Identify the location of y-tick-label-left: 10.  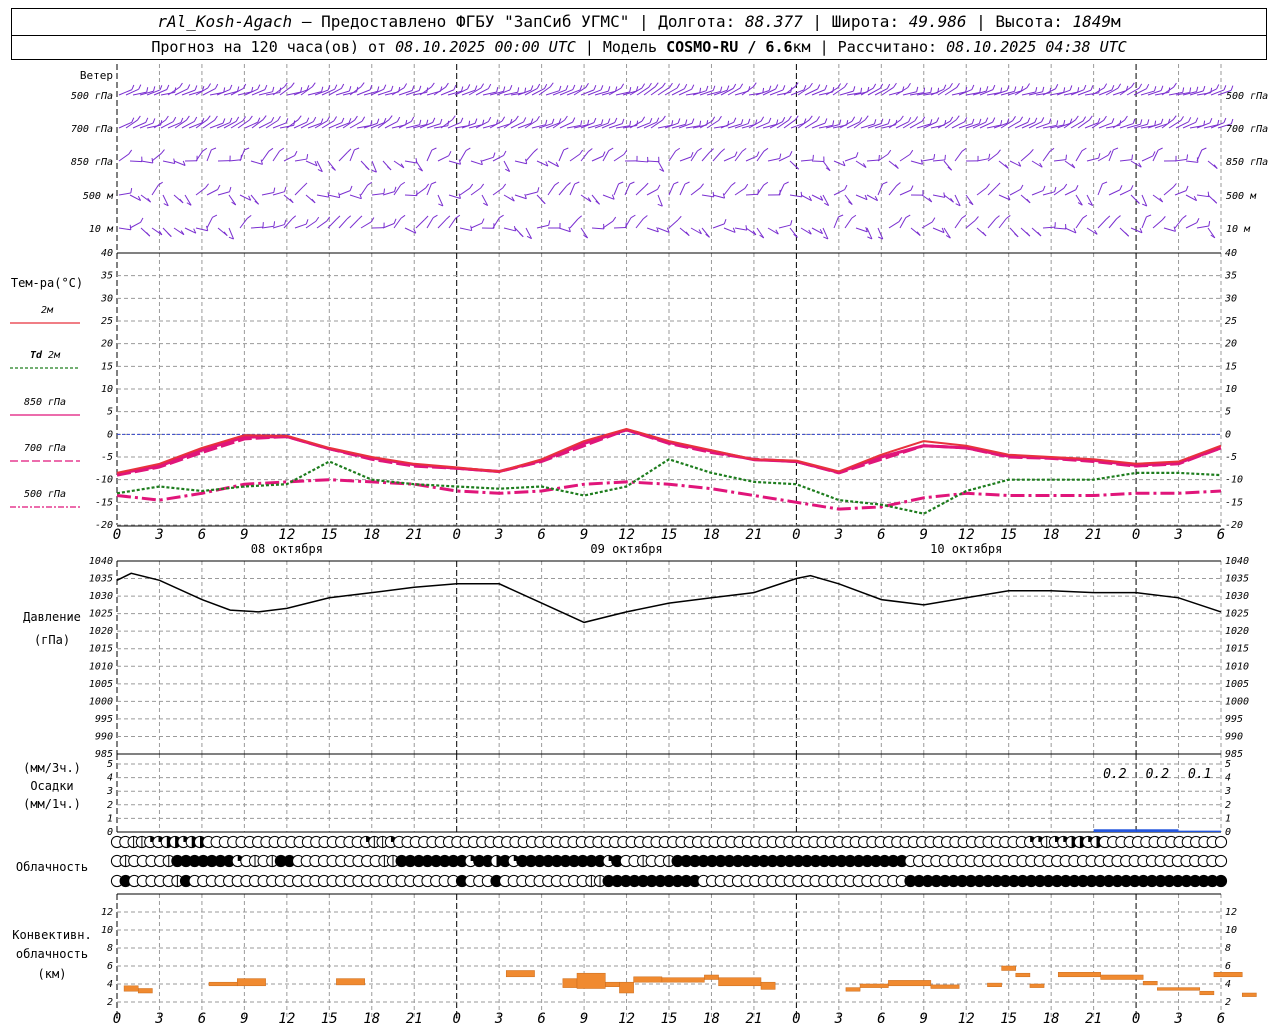
(107, 930).